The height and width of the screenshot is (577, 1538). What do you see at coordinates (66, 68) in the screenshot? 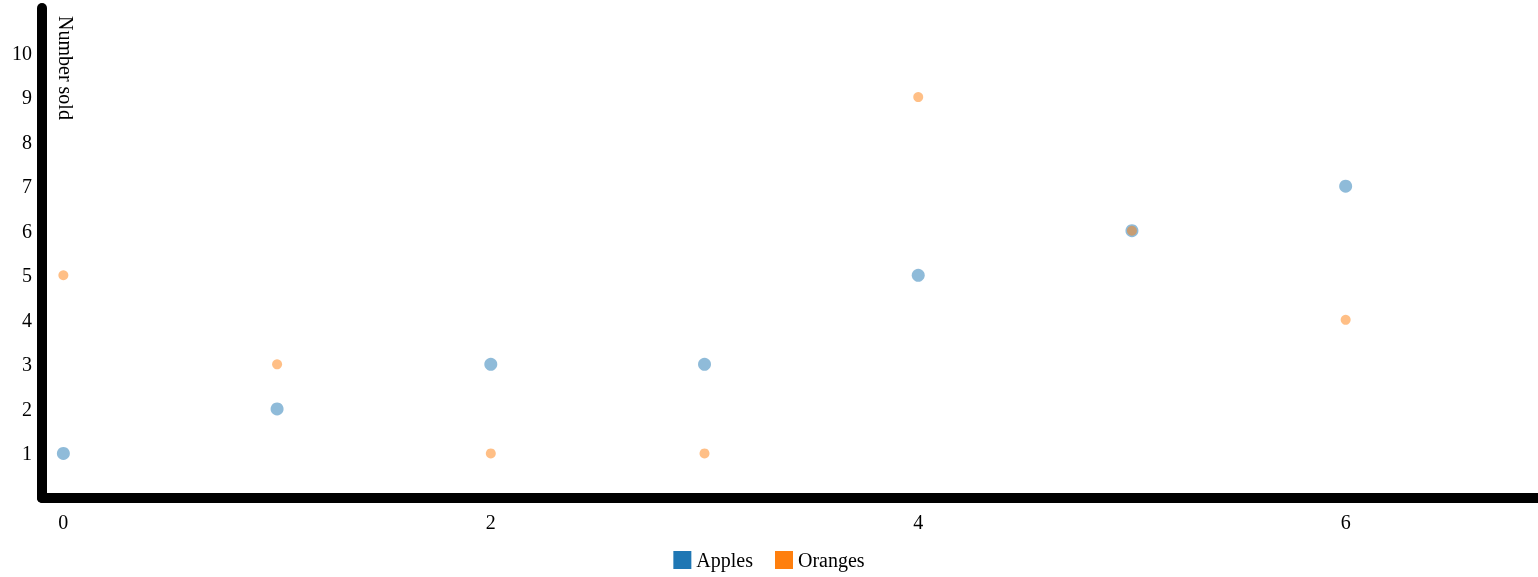
I see `y-axis-title: Number sold` at bounding box center [66, 68].